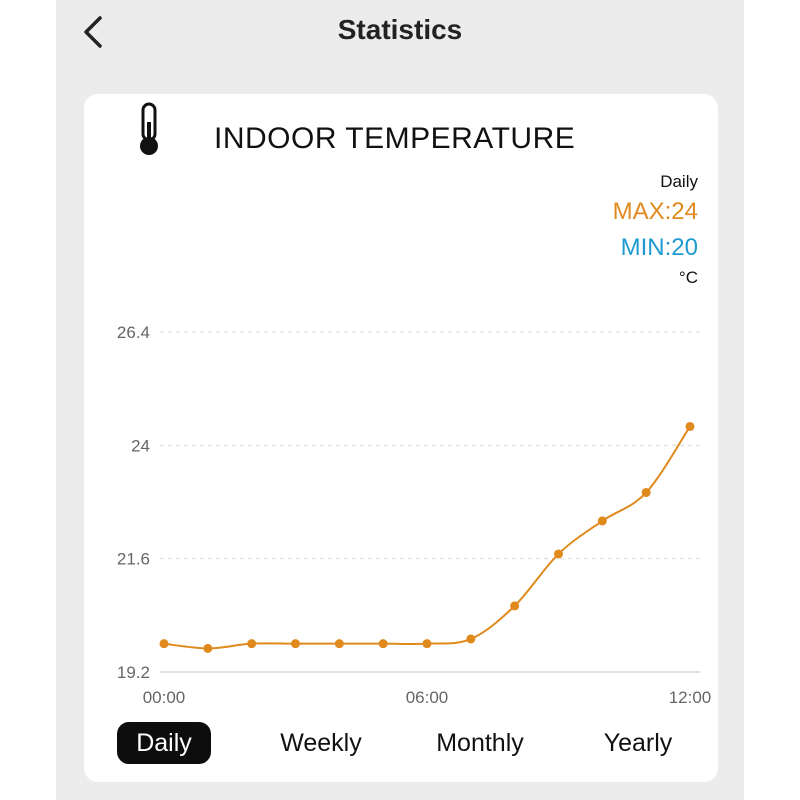  I want to click on period-tabs: Daily Weekly Monthly Yearly, so click(401, 745).